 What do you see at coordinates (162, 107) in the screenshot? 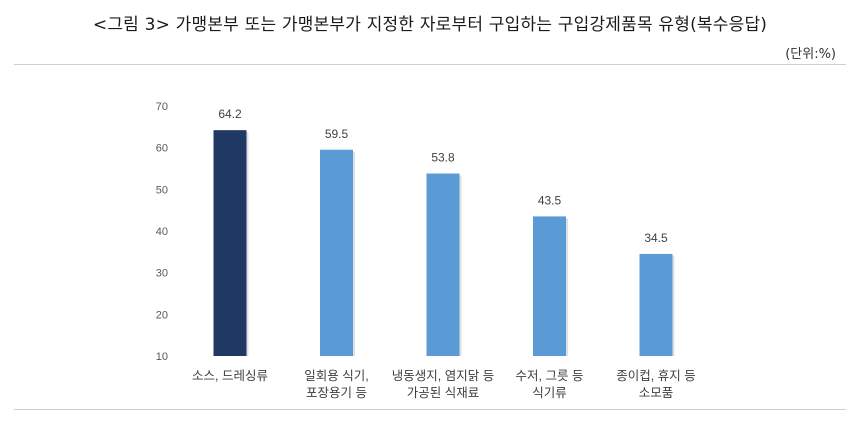
I see `y-tick-label: 70` at bounding box center [162, 107].